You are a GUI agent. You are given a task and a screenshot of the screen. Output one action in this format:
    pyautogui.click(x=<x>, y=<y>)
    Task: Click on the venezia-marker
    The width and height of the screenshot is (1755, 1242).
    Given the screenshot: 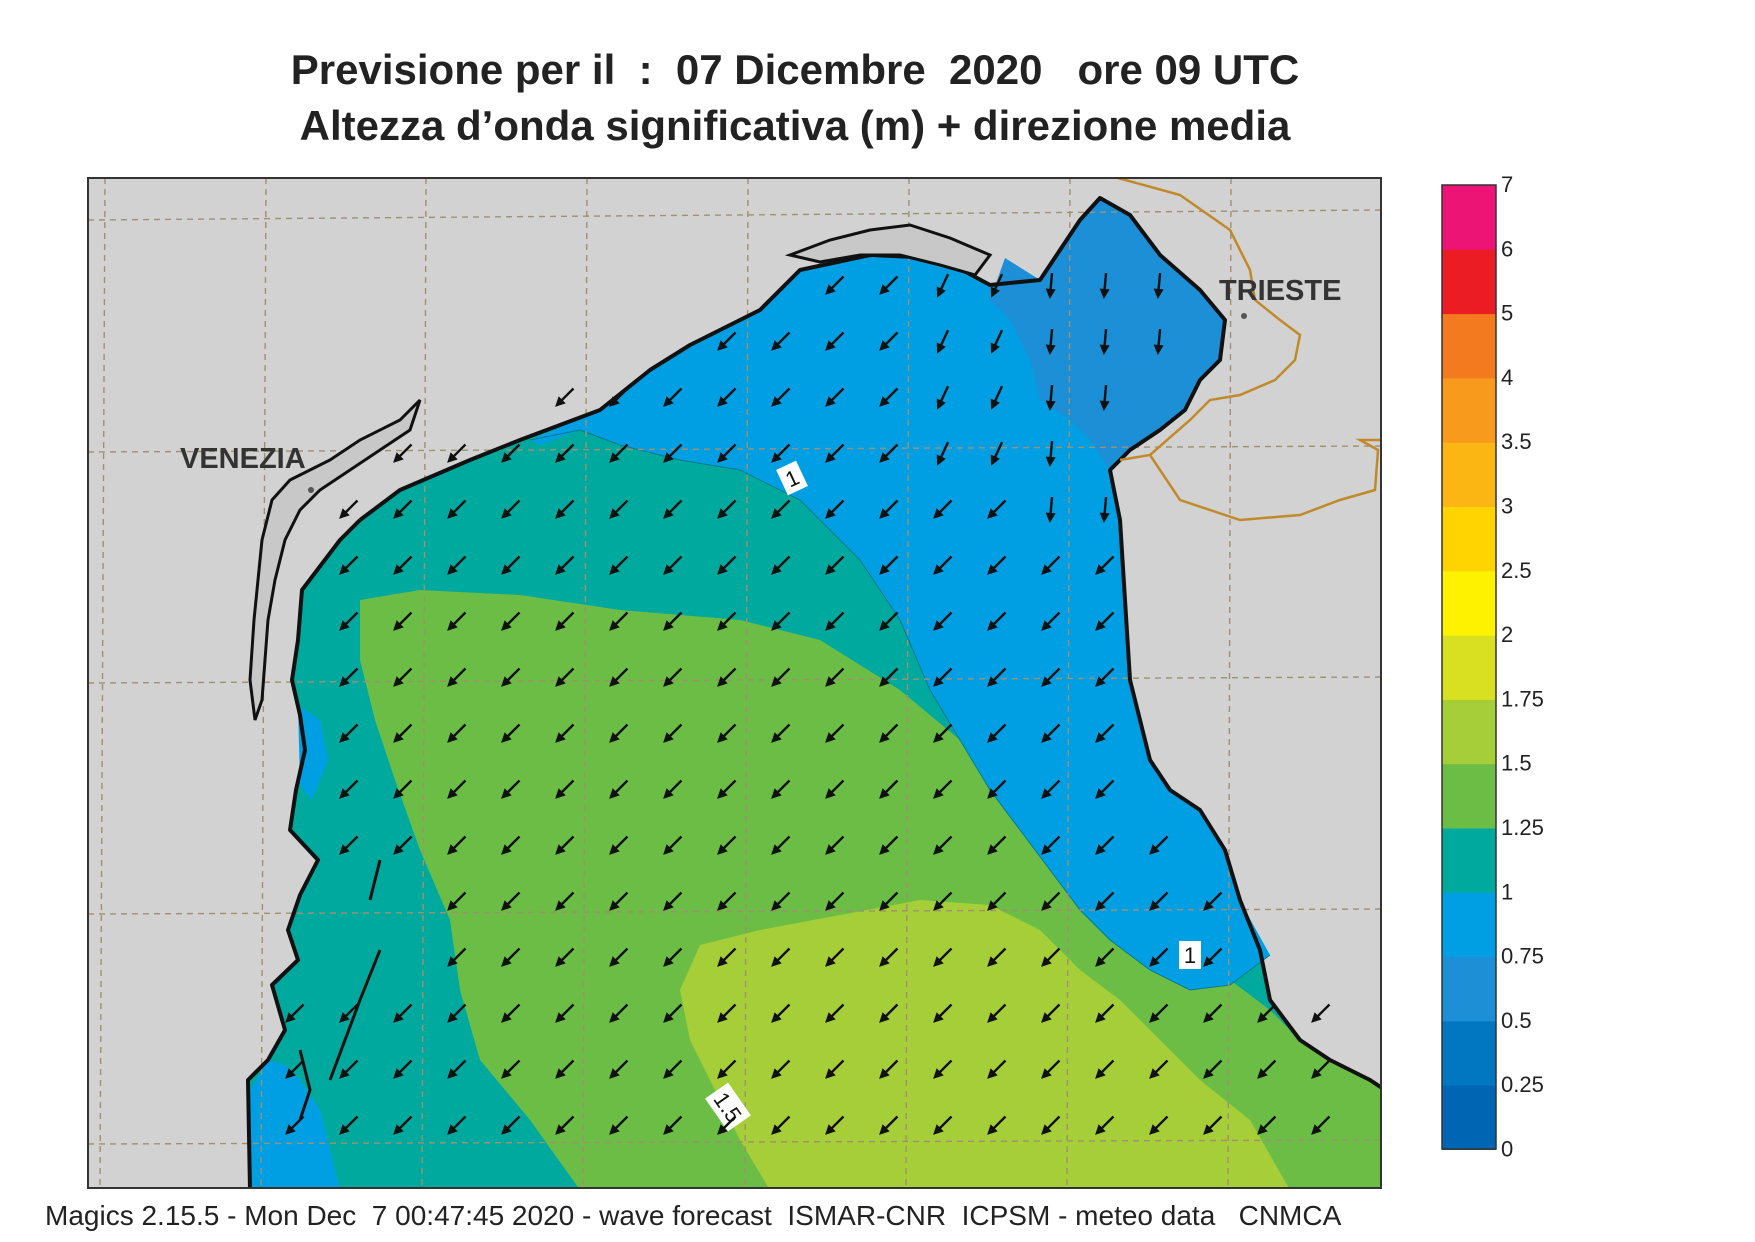 What is the action you would take?
    pyautogui.click(x=311, y=490)
    